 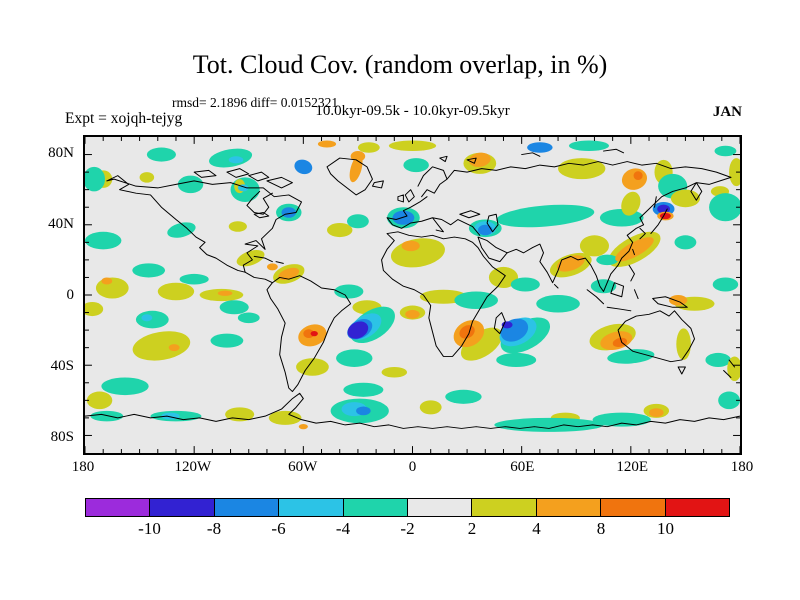 I want to click on y-tick-label: 80N, so click(x=61, y=152).